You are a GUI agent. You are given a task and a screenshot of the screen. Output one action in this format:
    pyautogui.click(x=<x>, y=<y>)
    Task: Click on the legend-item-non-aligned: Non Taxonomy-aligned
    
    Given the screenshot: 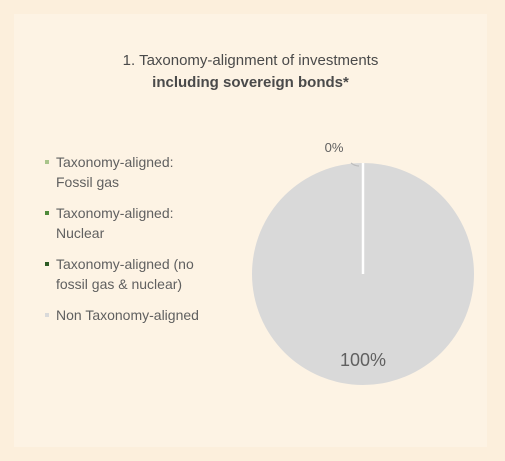 What is the action you would take?
    pyautogui.click(x=149, y=315)
    